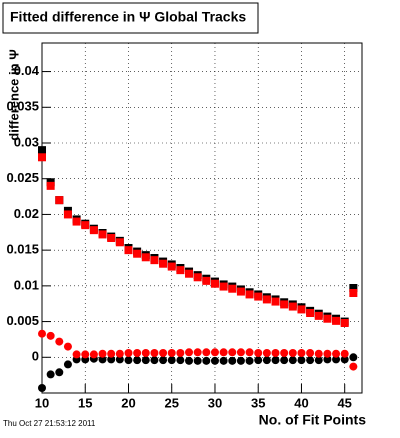 The image size is (400, 438). Describe the element at coordinates (49, 423) in the screenshot. I see `timestamp: Thu Oct 27 21:53:12 2011` at that location.